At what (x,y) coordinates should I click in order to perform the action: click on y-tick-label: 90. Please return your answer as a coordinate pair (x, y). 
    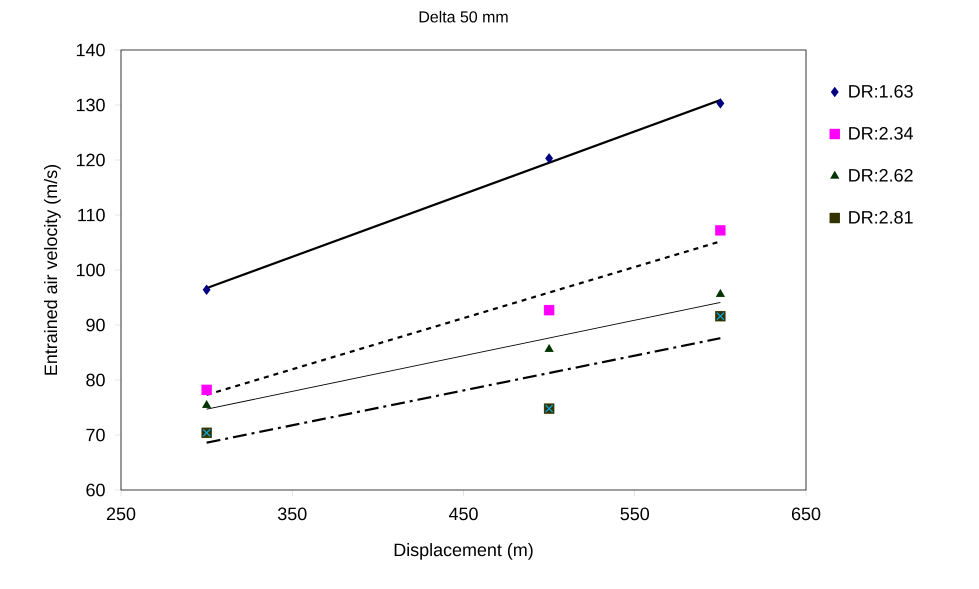
    Looking at the image, I should click on (95, 325).